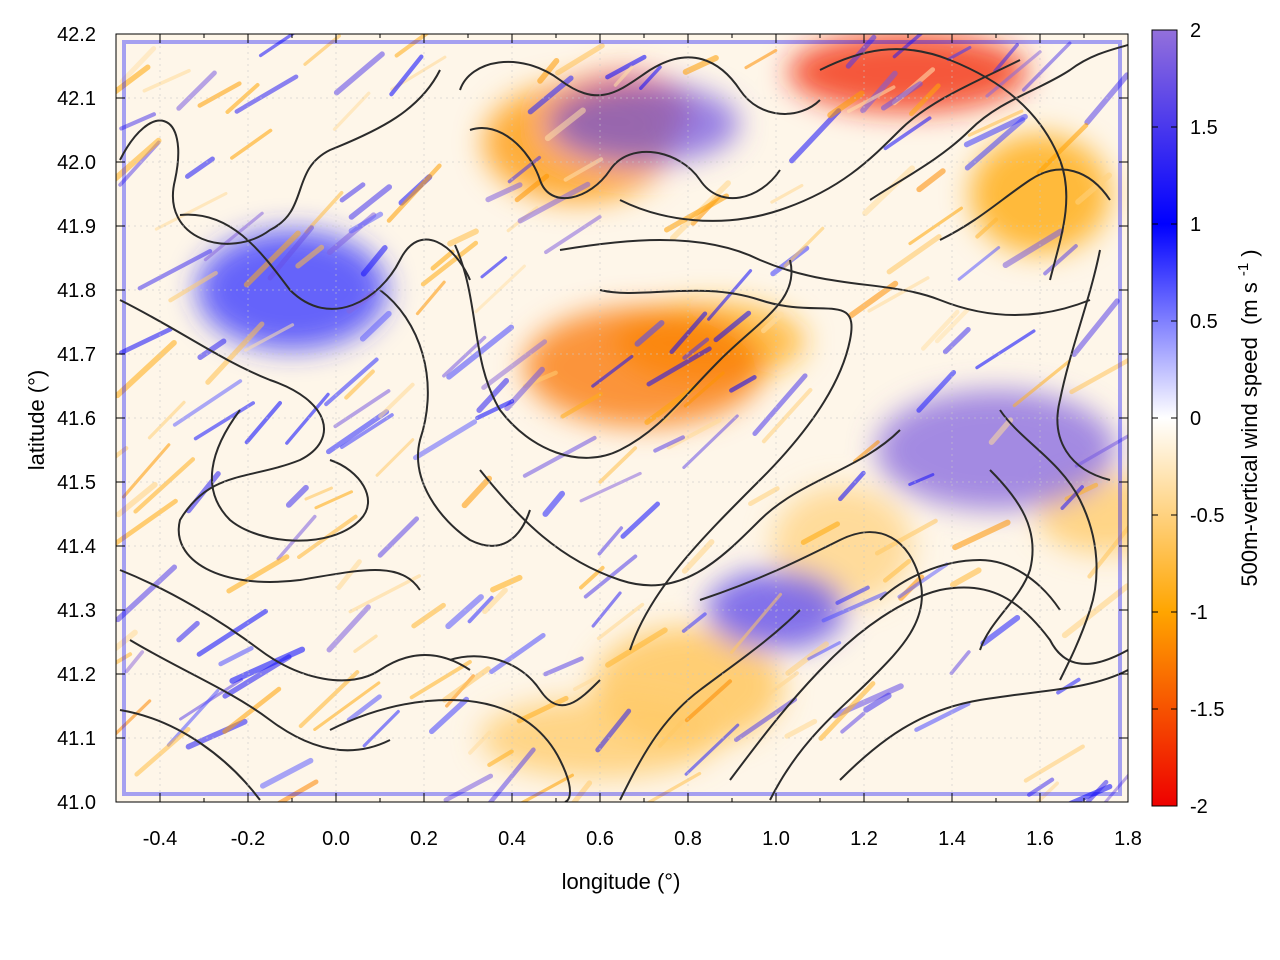 This screenshot has width=1280, height=960. Describe the element at coordinates (952, 839) in the screenshot. I see `x-tick-label: 1.4` at that location.